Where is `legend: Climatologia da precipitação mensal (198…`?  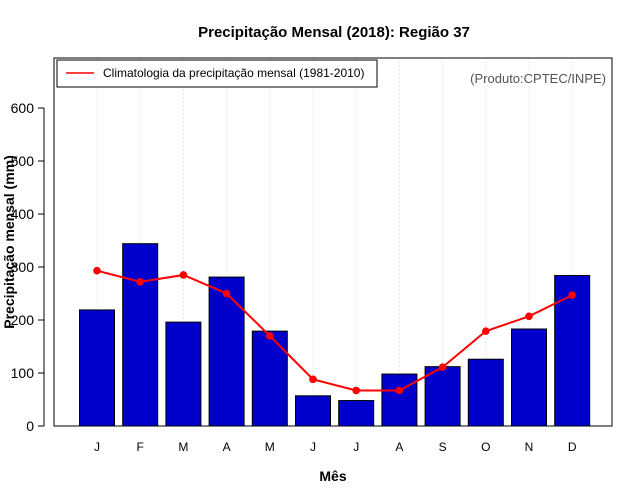
legend: Climatologia da precipitação mensal (198… is located at coordinates (217, 73).